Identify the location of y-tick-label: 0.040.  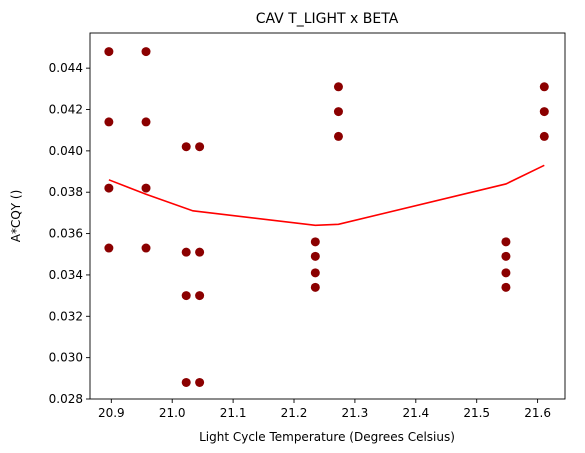
(66, 151).